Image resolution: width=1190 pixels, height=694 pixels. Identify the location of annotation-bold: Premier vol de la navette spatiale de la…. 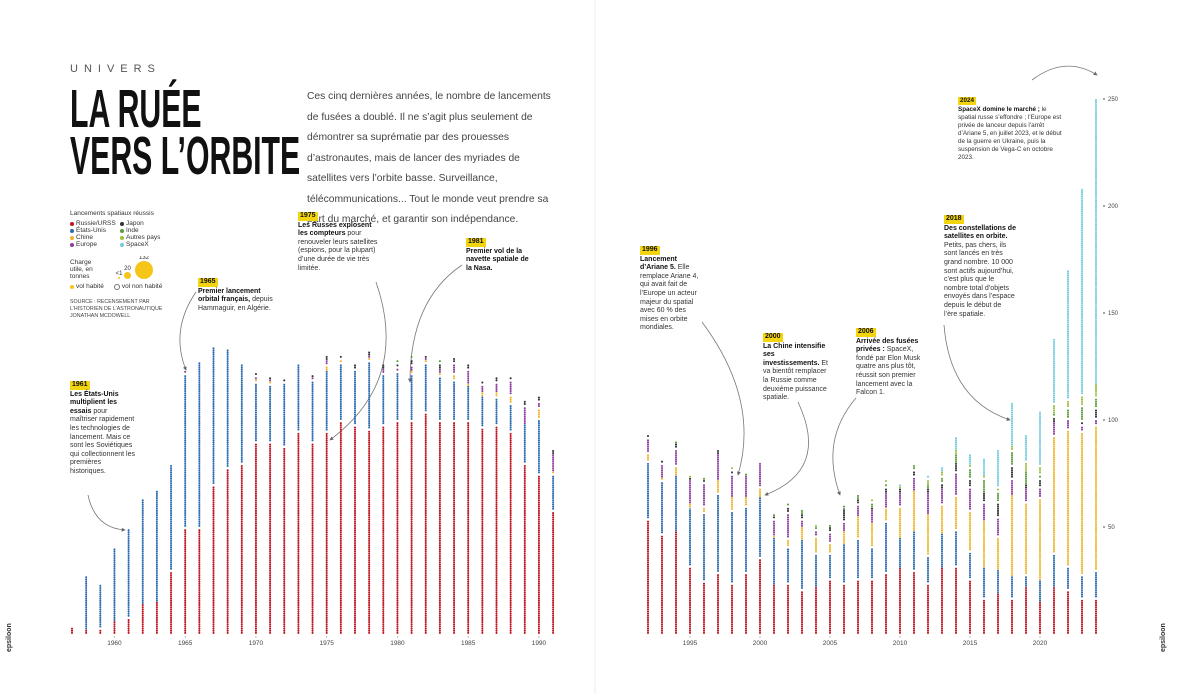
(497, 259).